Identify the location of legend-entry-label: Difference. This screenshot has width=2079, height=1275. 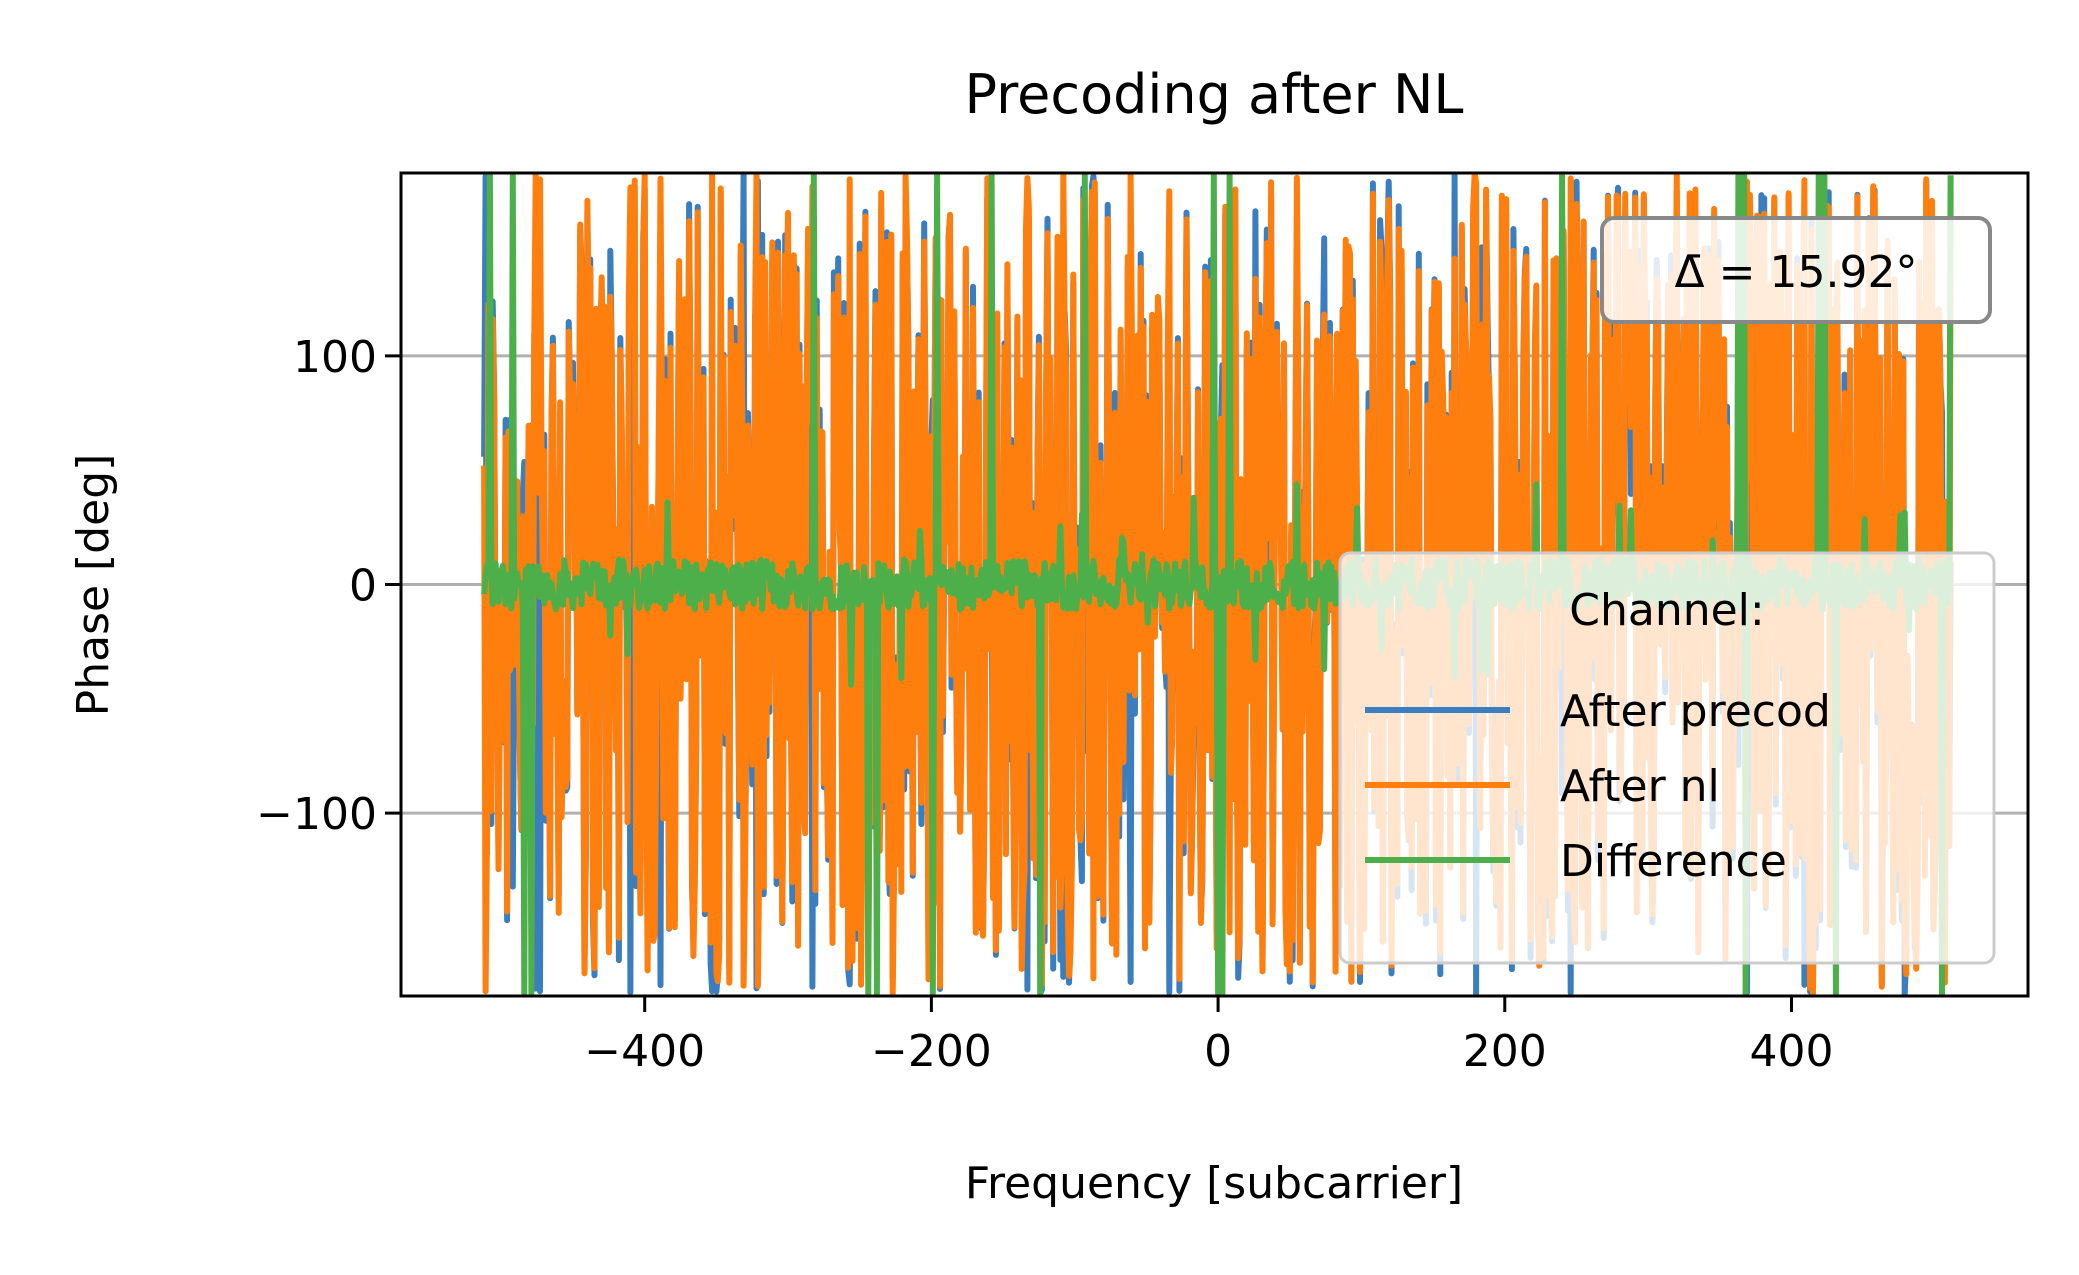
(1673, 861).